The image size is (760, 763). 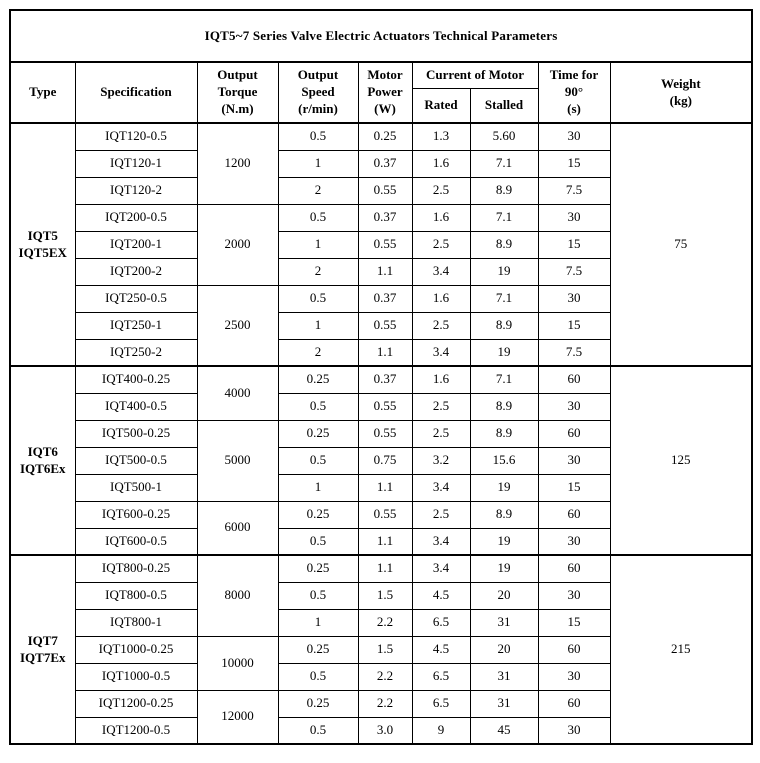 What do you see at coordinates (136, 271) in the screenshot?
I see `spec-cell: IQT200-2` at bounding box center [136, 271].